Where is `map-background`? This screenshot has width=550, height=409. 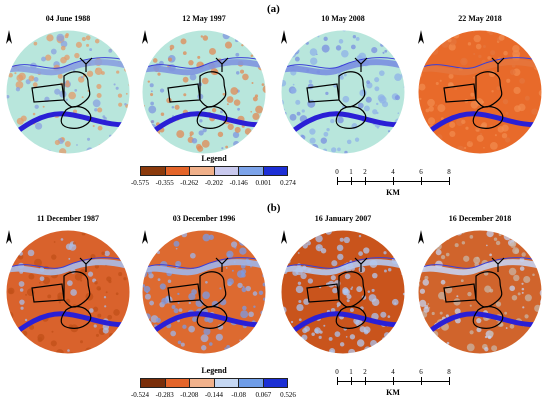 map-background is located at coordinates (204, 92).